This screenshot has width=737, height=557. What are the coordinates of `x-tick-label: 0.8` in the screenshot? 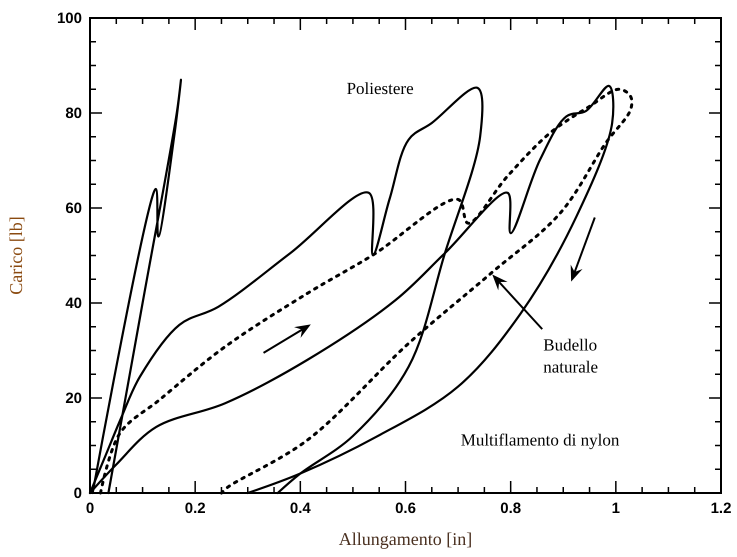 It's located at (511, 508).